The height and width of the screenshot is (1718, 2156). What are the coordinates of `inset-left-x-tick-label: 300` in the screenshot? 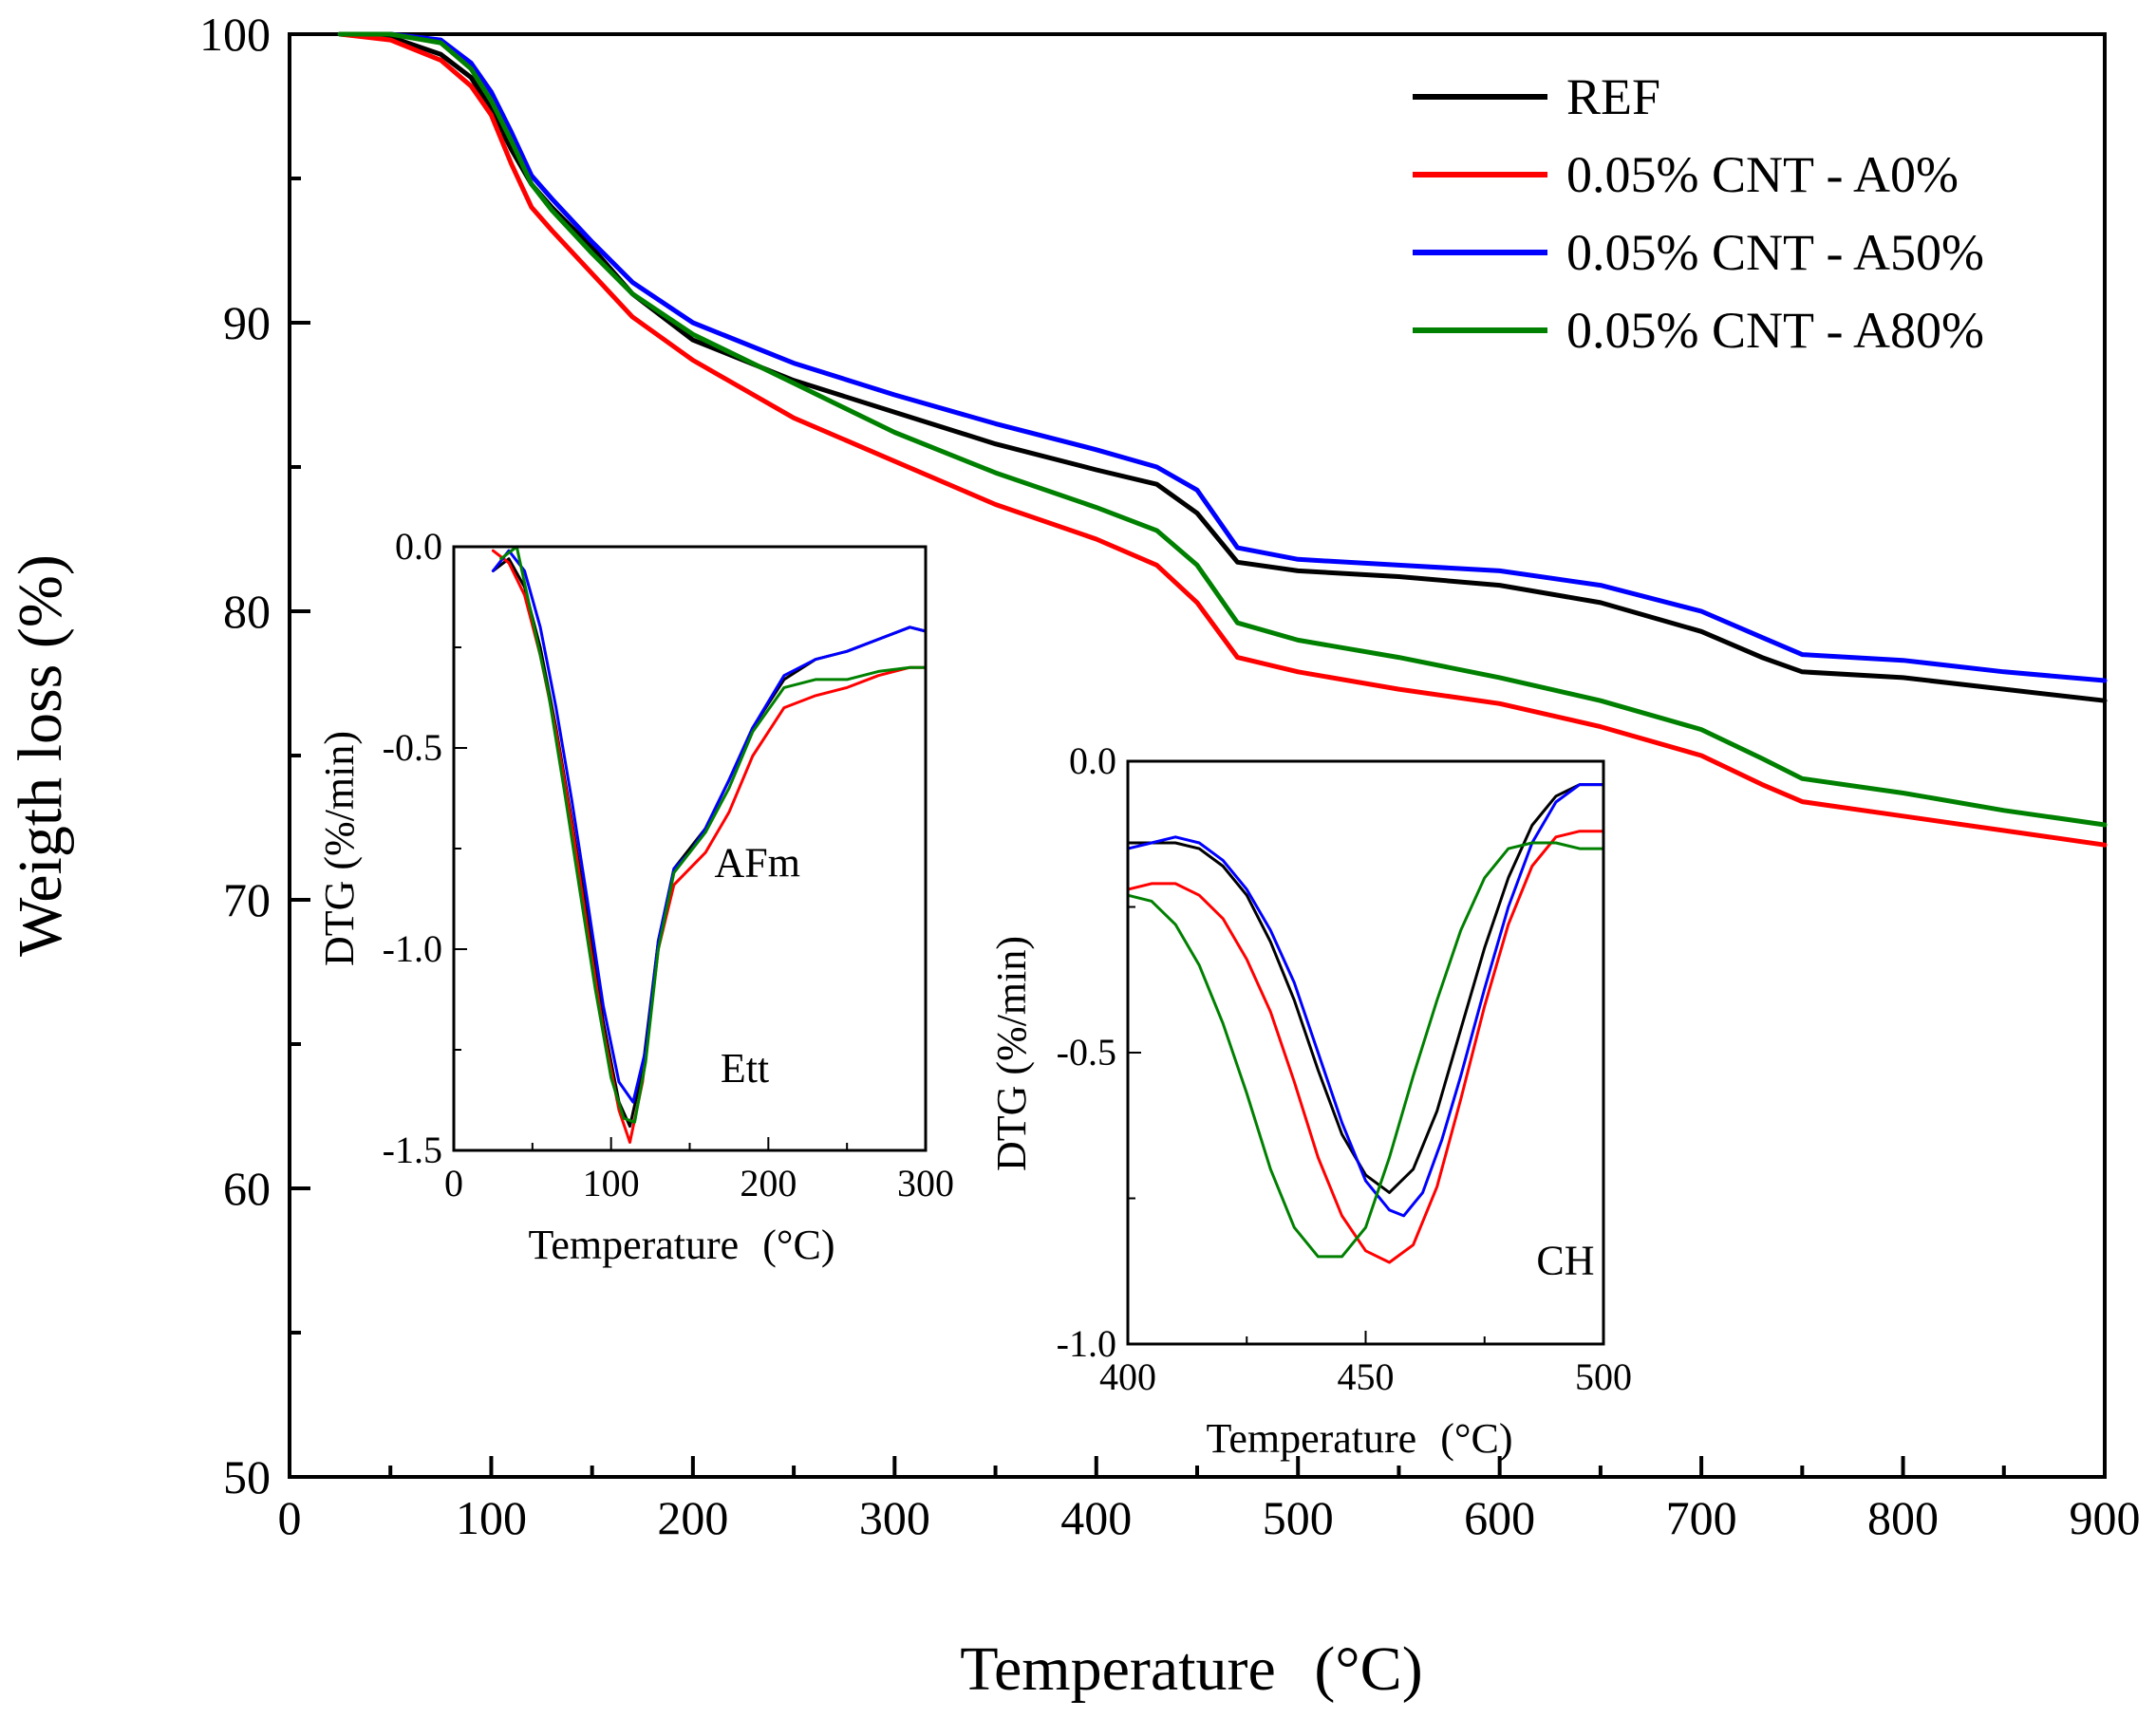 It's located at (925, 1183).